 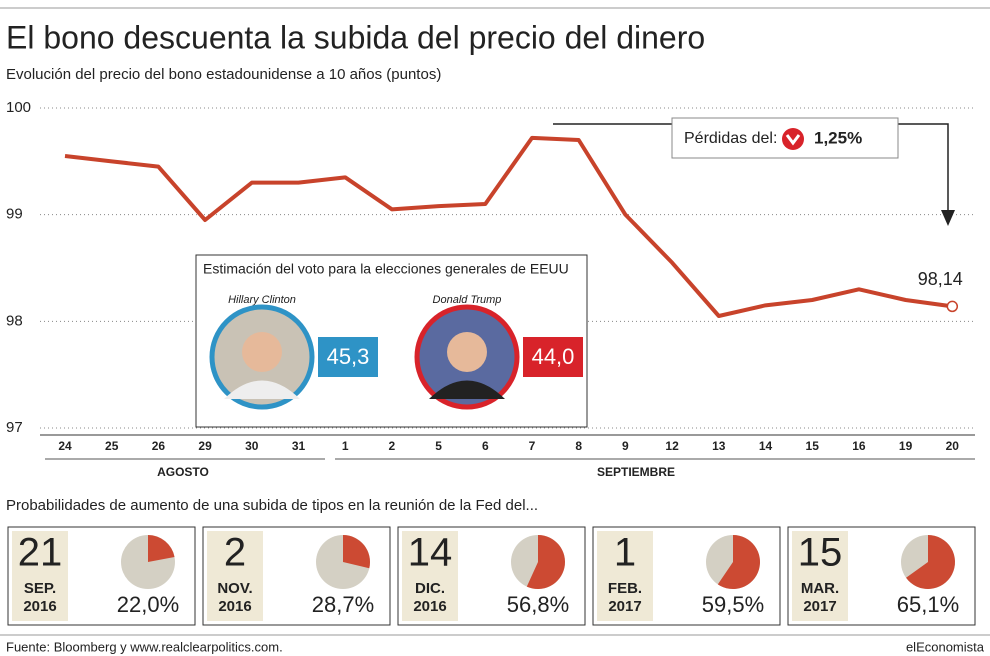 I want to click on loss-icon, so click(x=793, y=139).